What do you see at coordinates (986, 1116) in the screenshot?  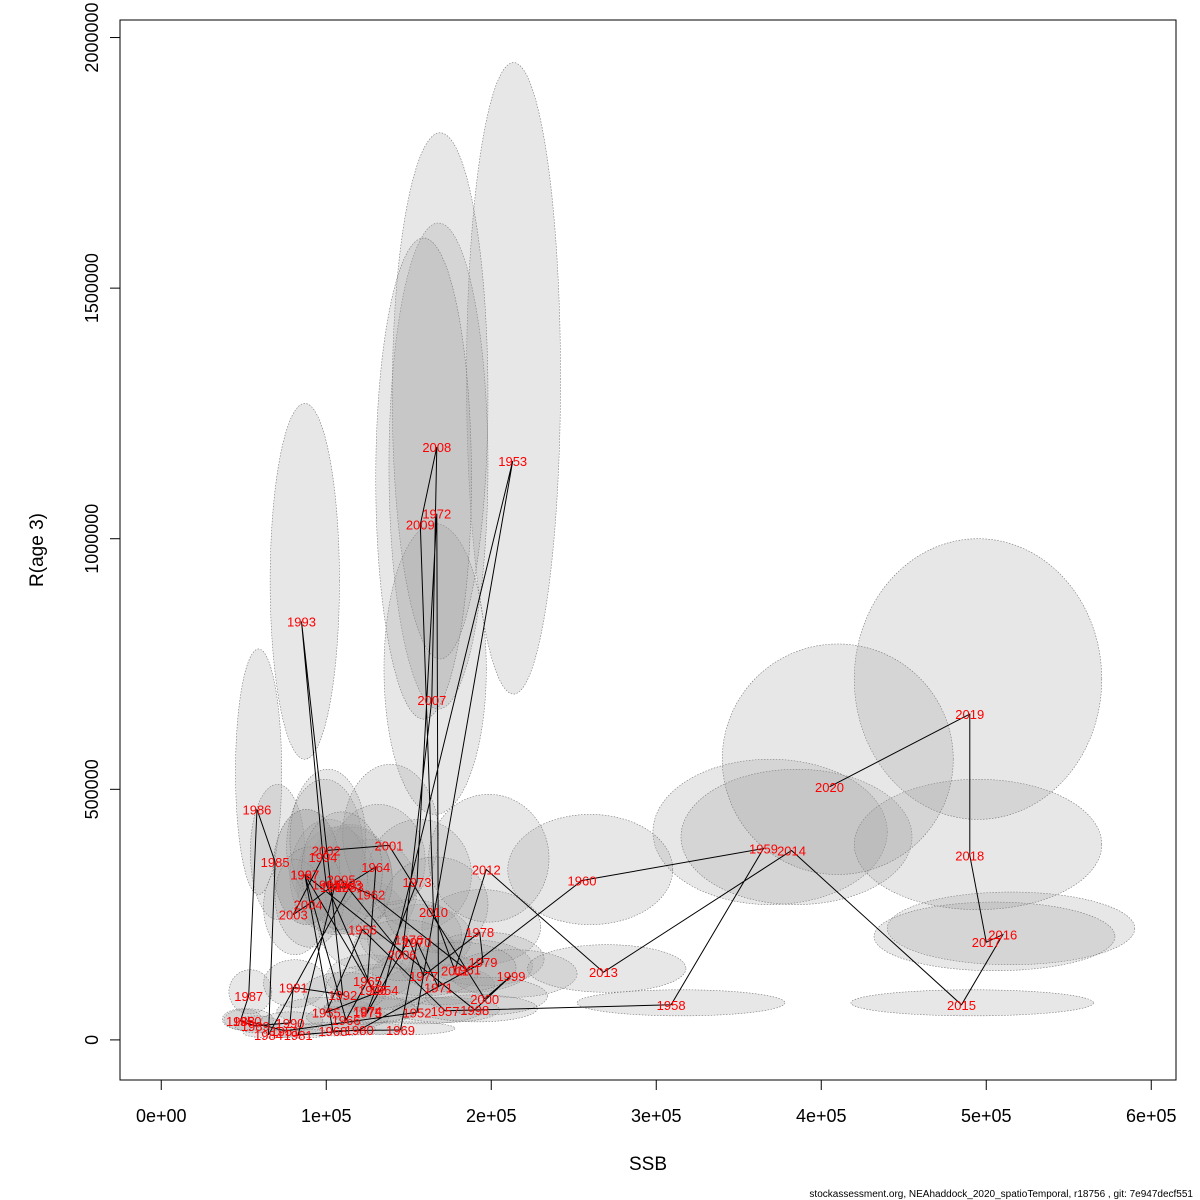 I see `x-tick-label: 5e+05` at bounding box center [986, 1116].